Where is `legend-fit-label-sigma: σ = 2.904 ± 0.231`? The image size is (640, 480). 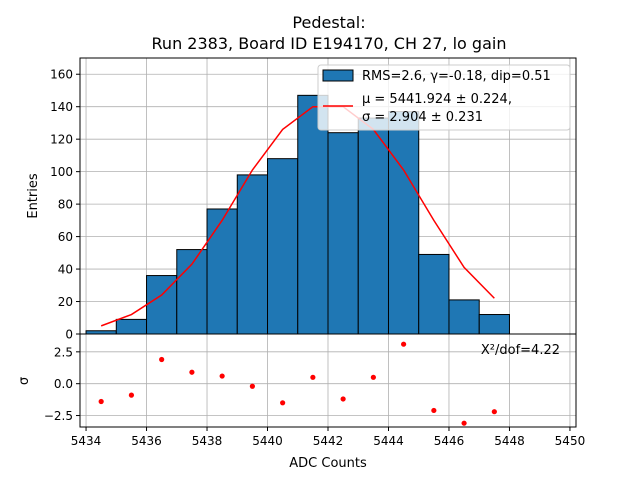 legend-fit-label-sigma: σ = 2.904 ± 0.231 is located at coordinates (422, 117).